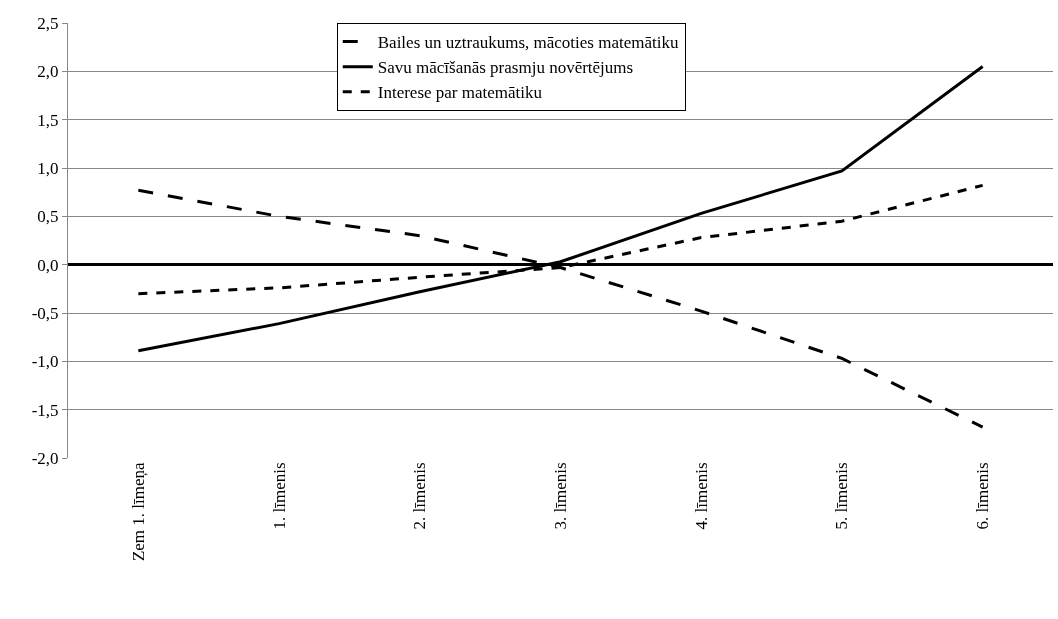  Describe the element at coordinates (48, 120) in the screenshot. I see `y-tick-label: 1,5` at that location.